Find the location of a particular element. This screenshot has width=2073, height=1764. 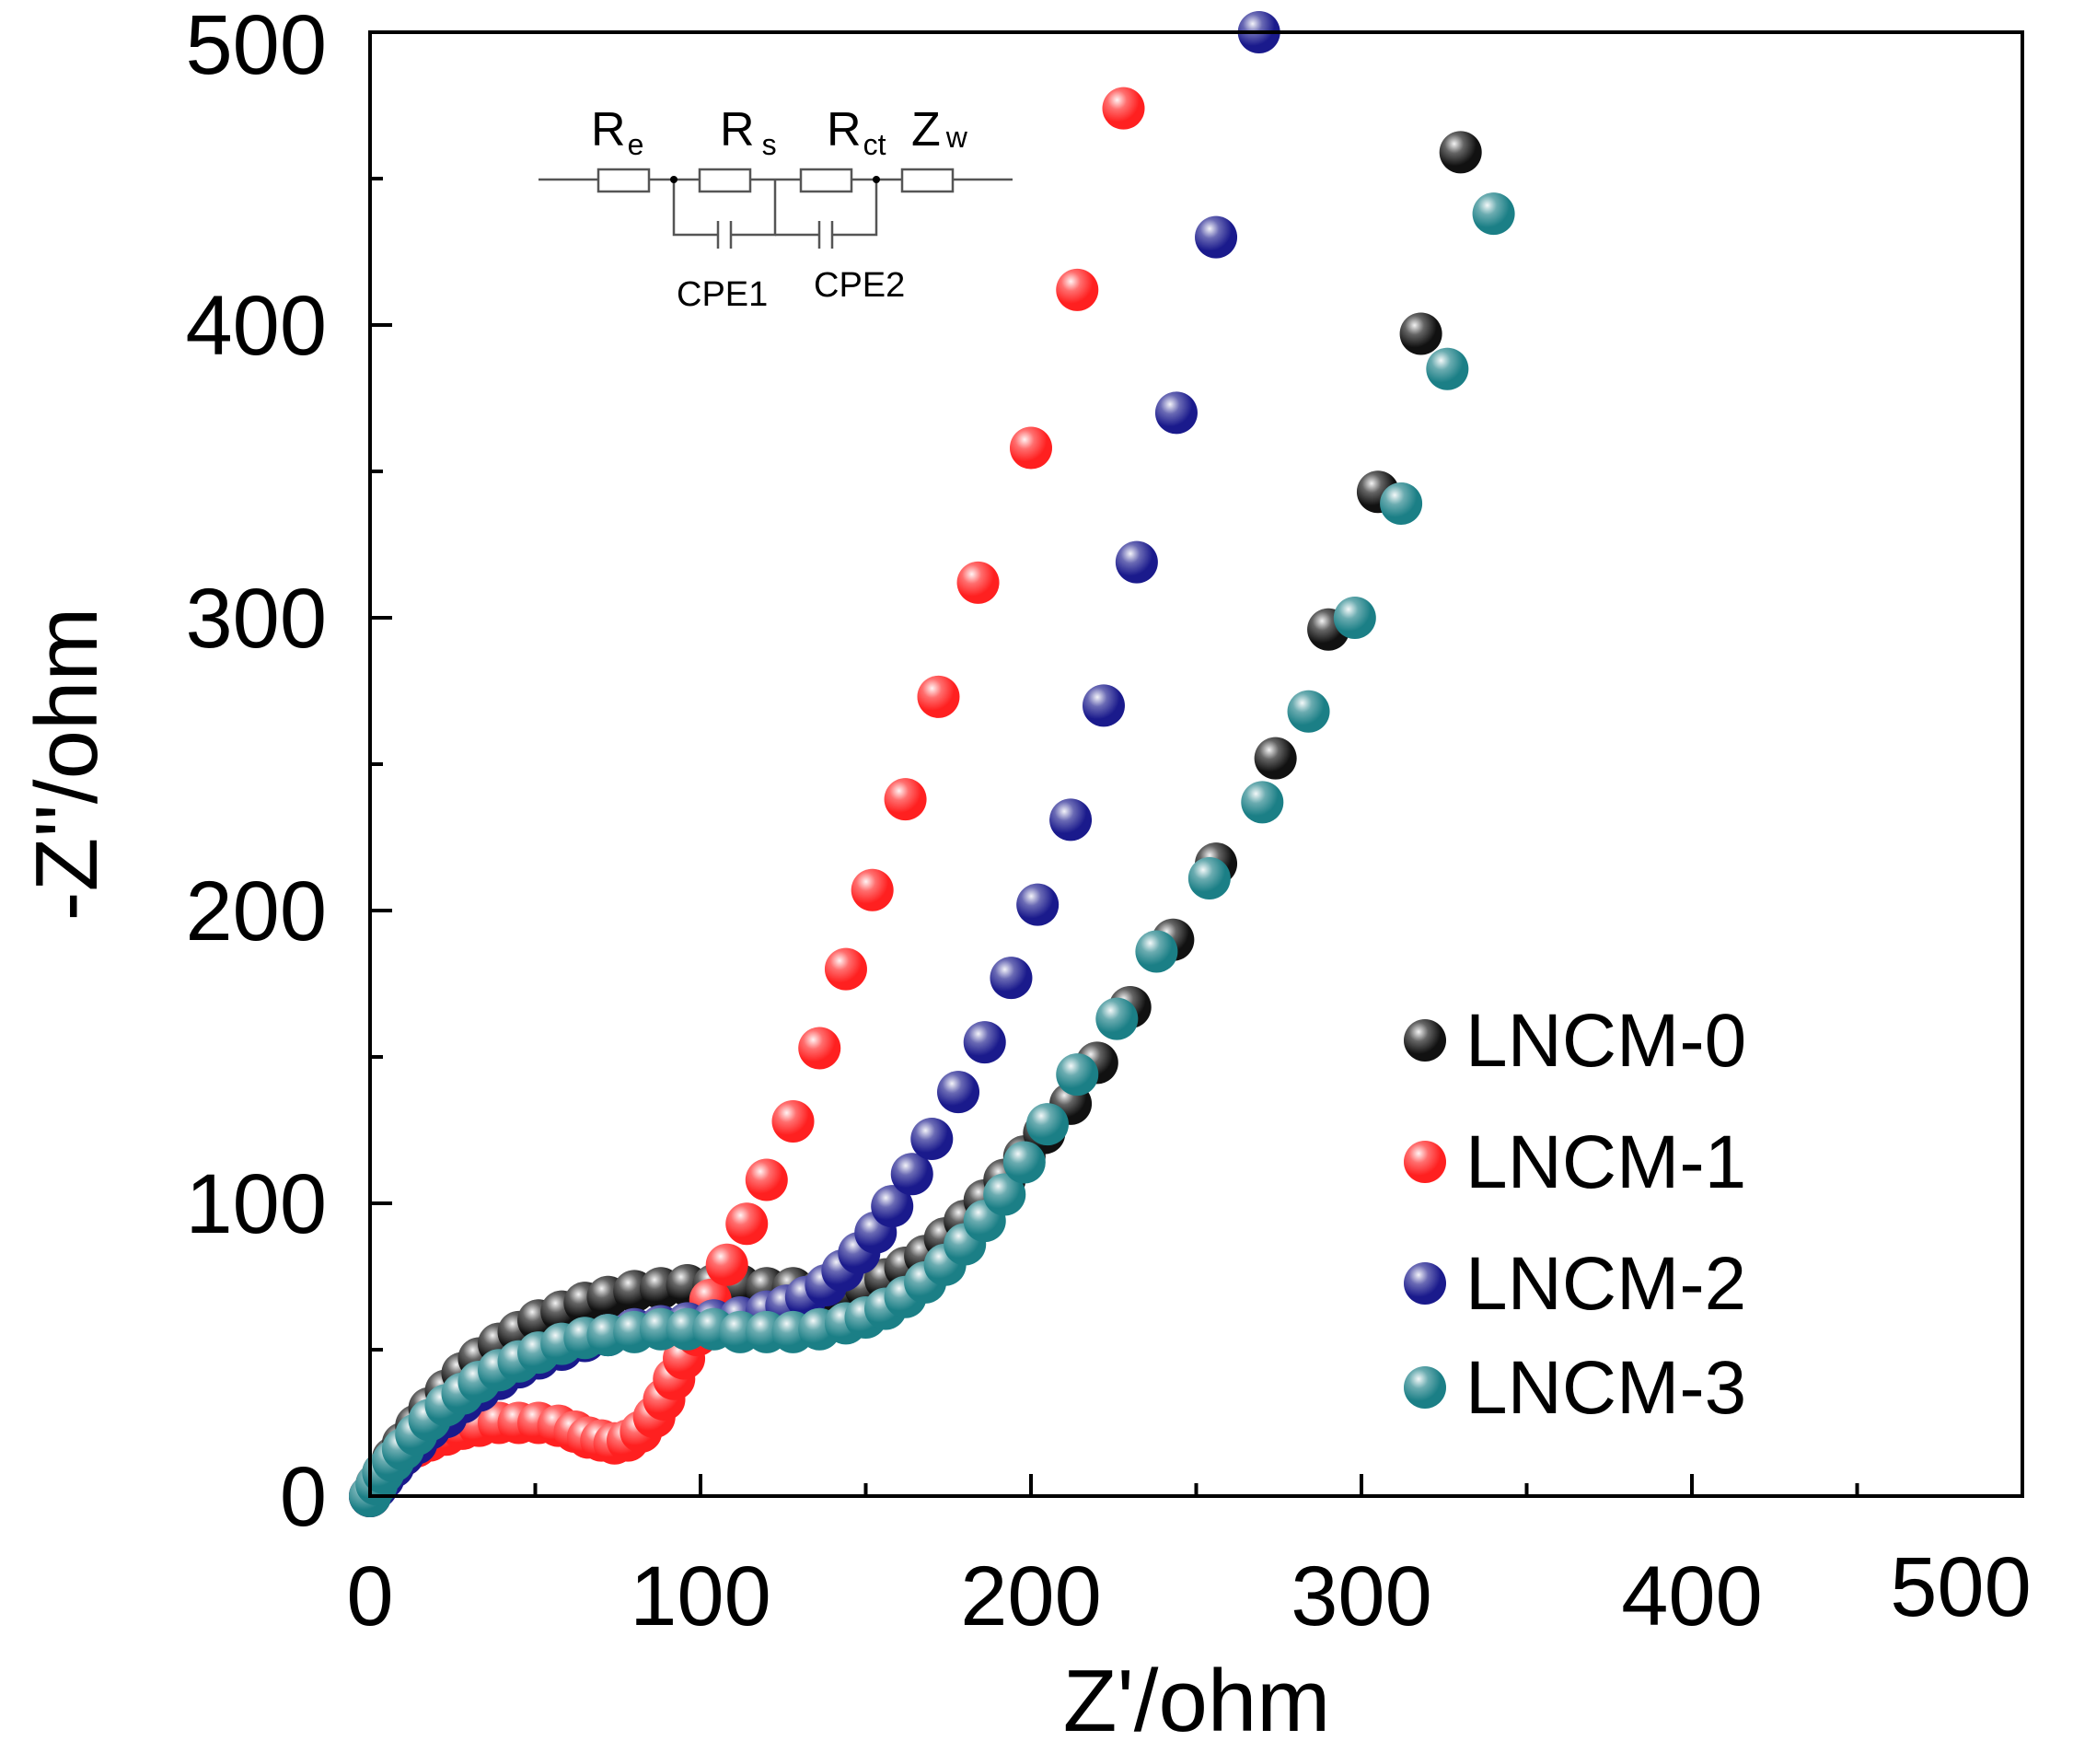

x-tick-labels: 0 100 200 300 400 500 is located at coordinates (1189, 1591).